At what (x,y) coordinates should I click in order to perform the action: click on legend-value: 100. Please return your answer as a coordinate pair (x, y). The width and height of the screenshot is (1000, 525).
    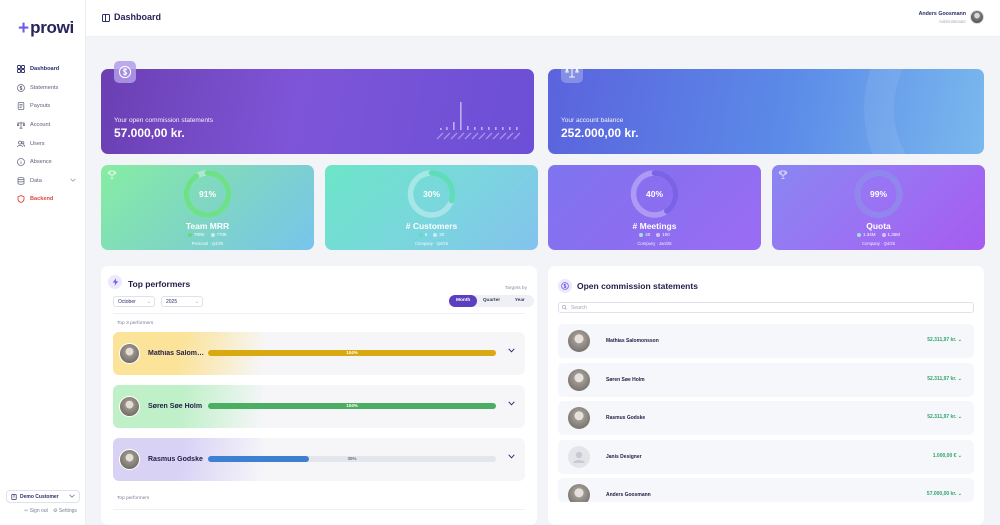
    Looking at the image, I should click on (666, 234).